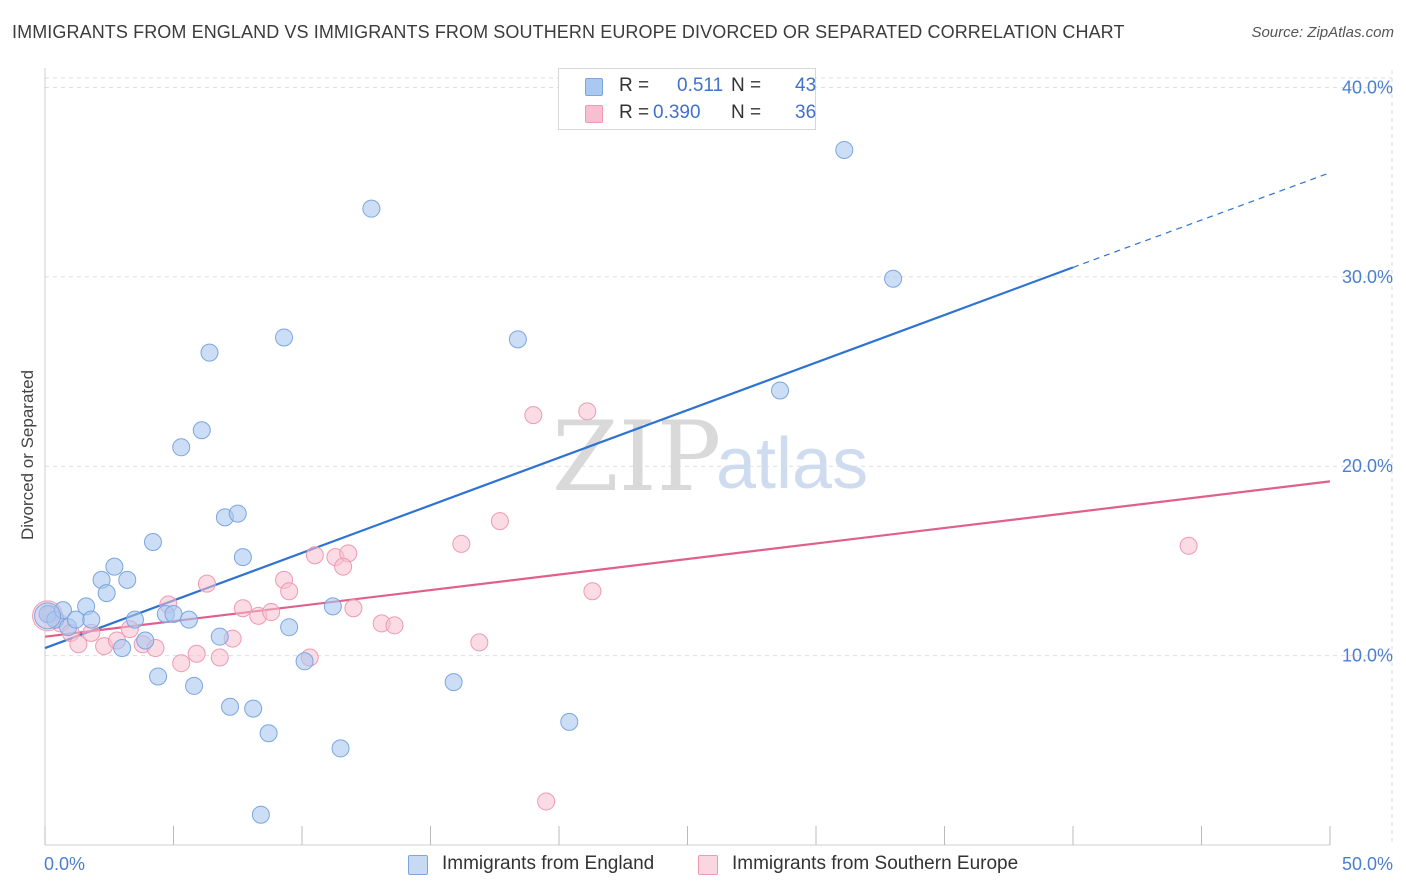 The image size is (1406, 892). What do you see at coordinates (1367, 864) in the screenshot?
I see `x-tick-label: 50.0%` at bounding box center [1367, 864].